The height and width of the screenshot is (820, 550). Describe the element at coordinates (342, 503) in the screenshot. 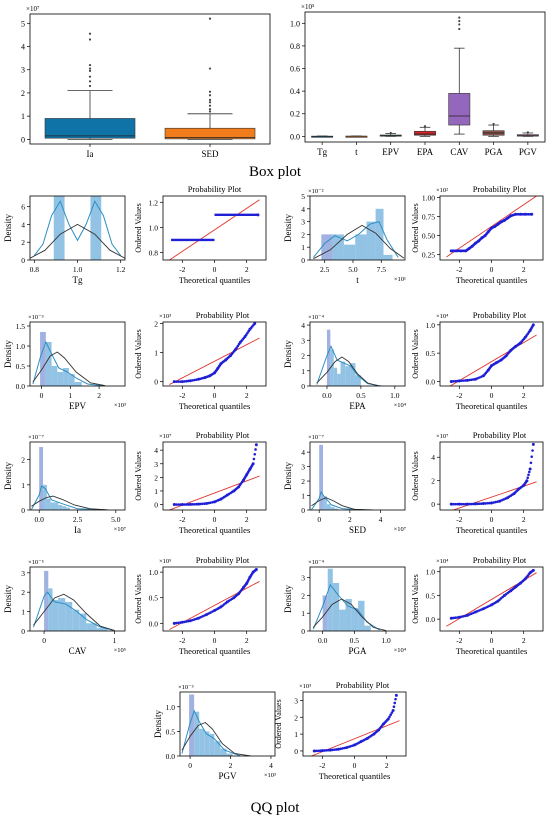

I see `normal-fit-curve` at that location.